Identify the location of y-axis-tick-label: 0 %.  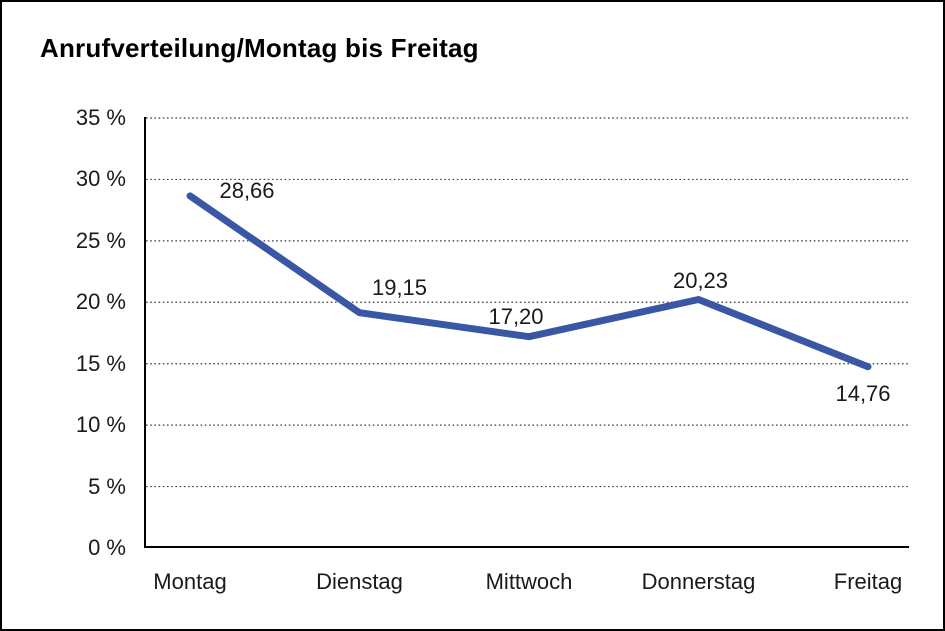
(107, 547).